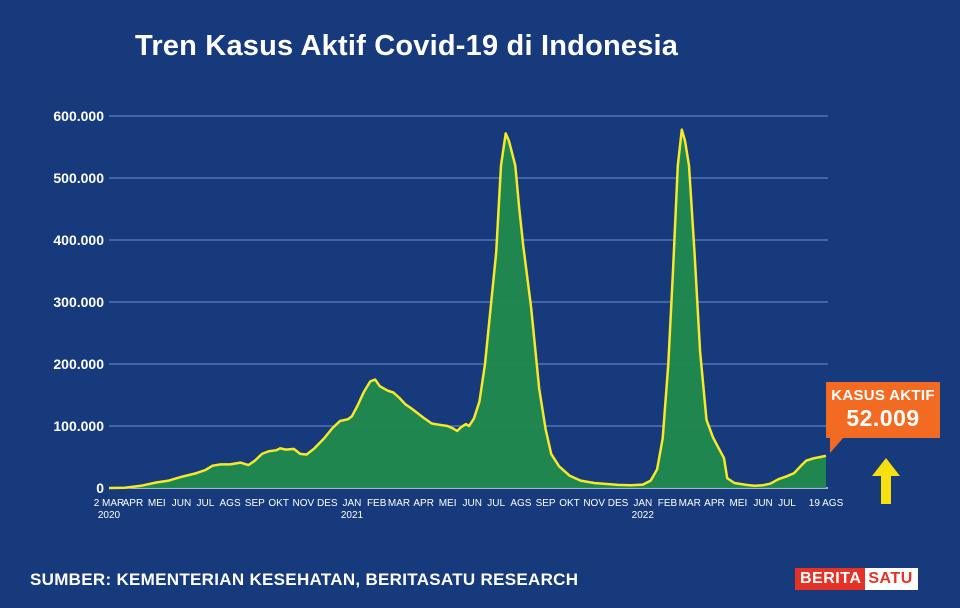  I want to click on callout-label: KASUS AKTIF, so click(883, 395).